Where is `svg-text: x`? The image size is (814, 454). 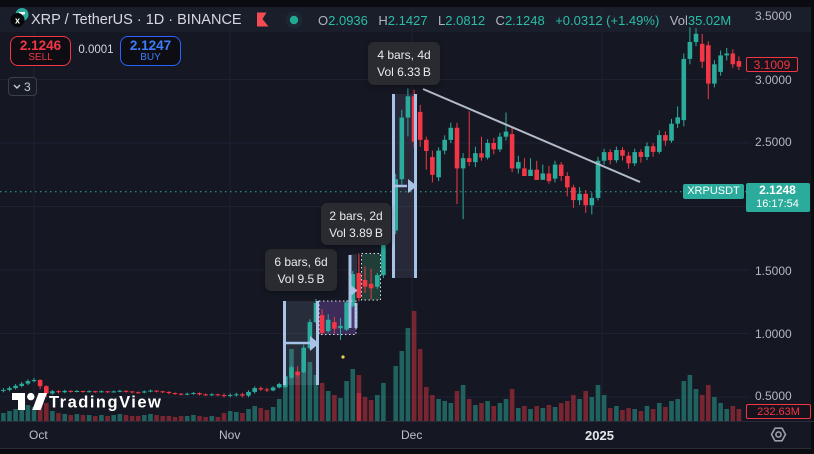
svg-text: x is located at coordinates (17, 21).